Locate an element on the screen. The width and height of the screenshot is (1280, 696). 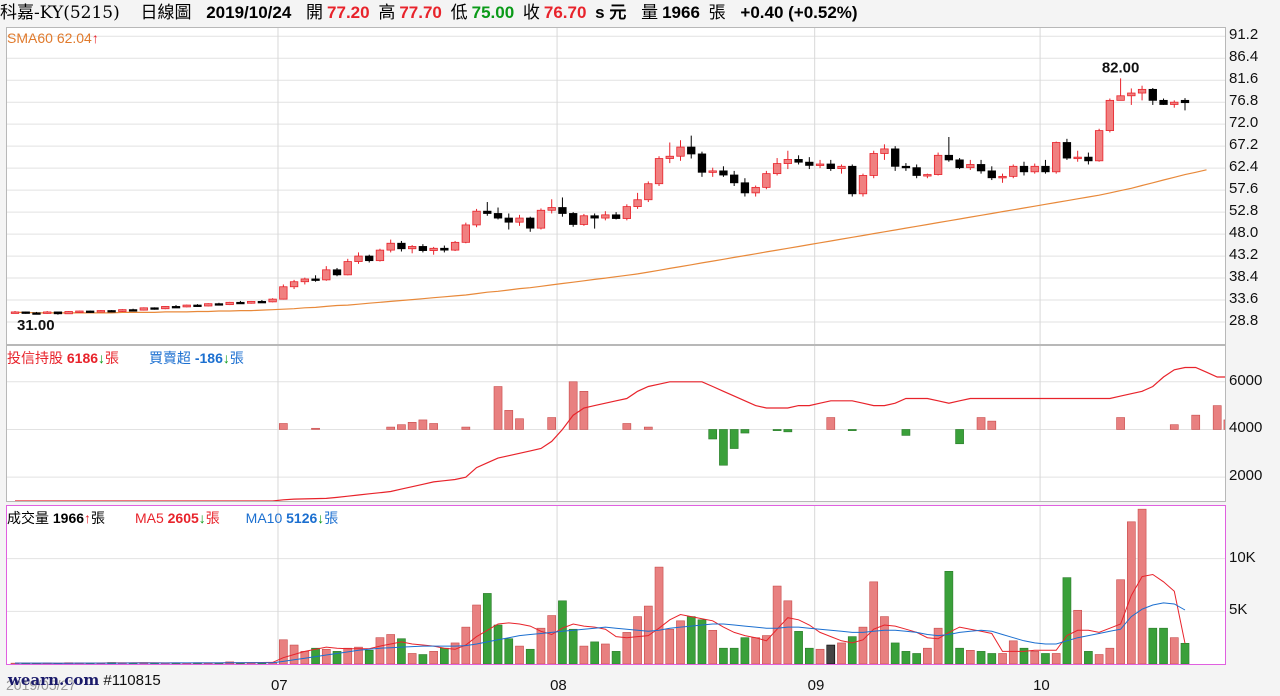
x-tick-label: 08 is located at coordinates (558, 685).